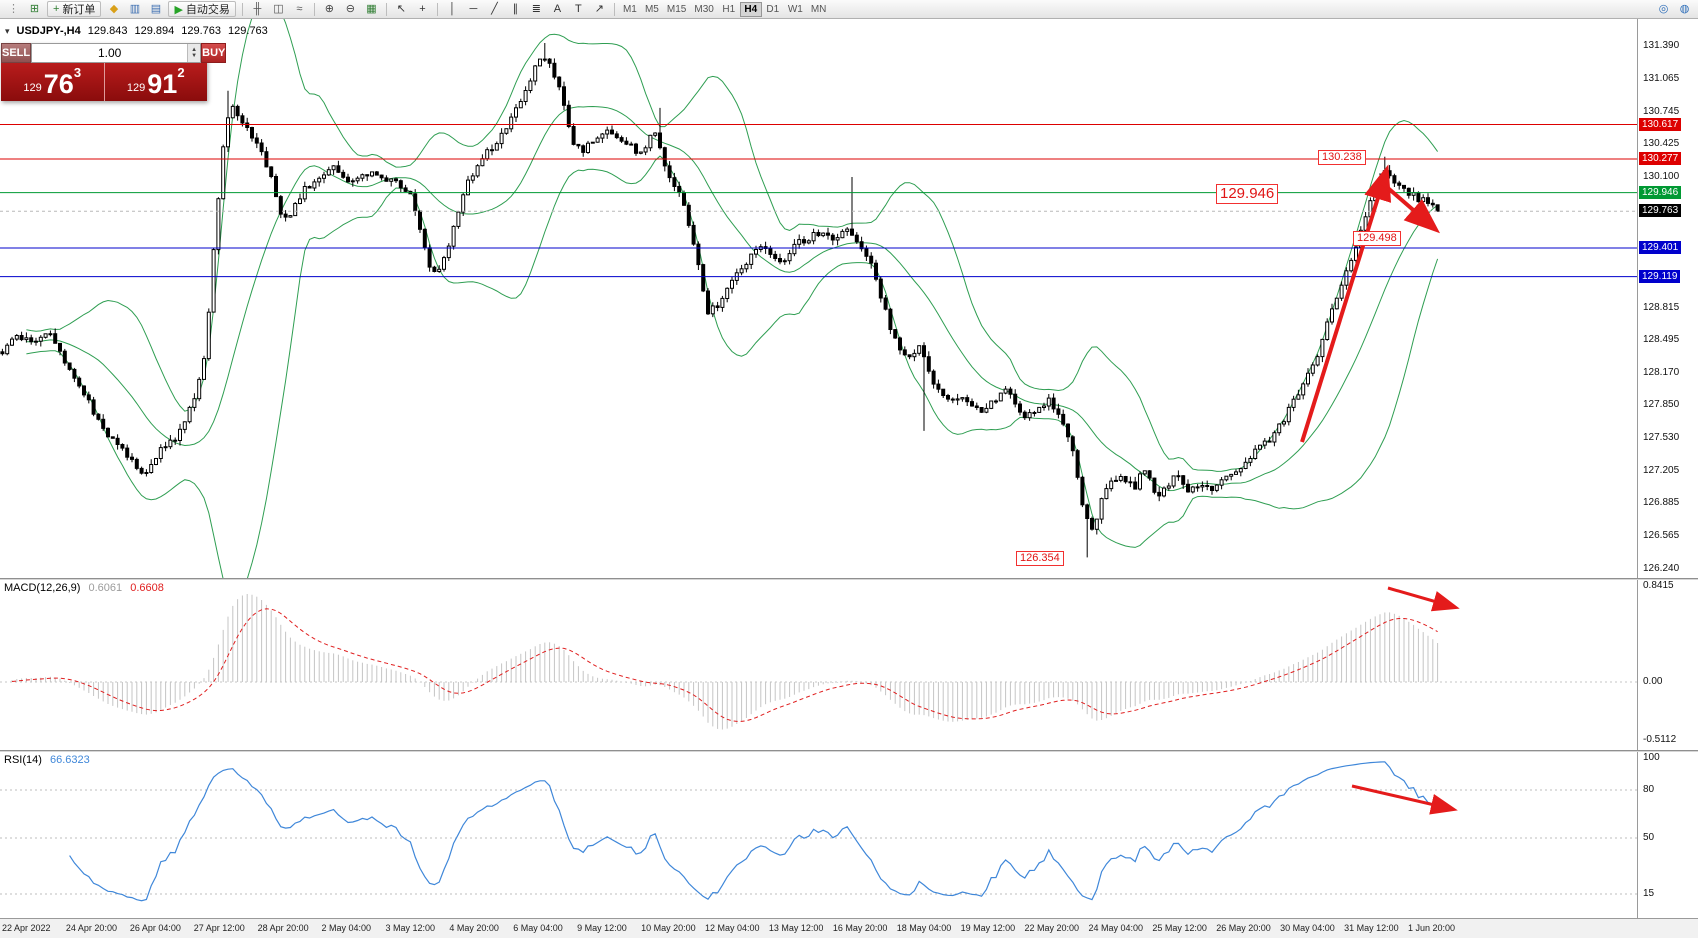 Image resolution: width=1698 pixels, height=938 pixels. I want to click on price-annotation: 126.354, so click(1040, 559).